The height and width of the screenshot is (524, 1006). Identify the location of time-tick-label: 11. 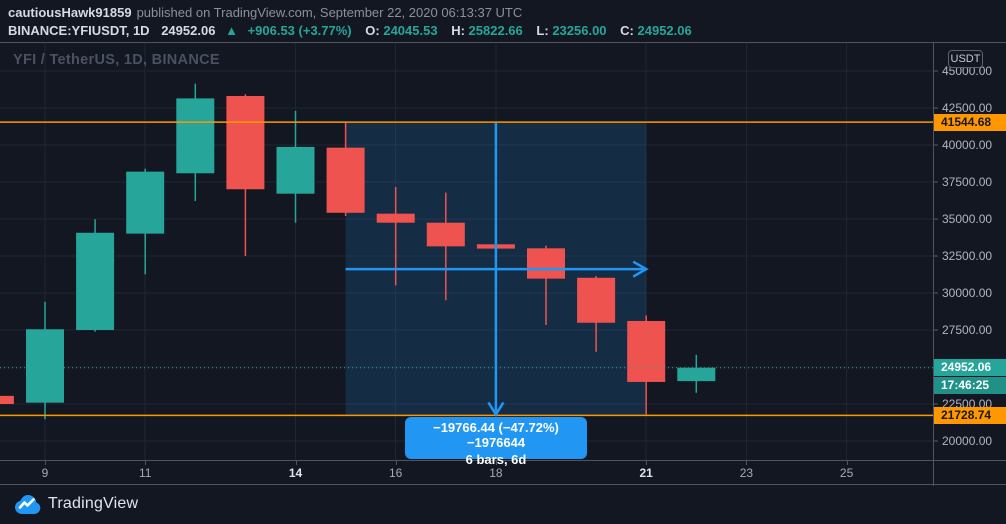
(145, 473).